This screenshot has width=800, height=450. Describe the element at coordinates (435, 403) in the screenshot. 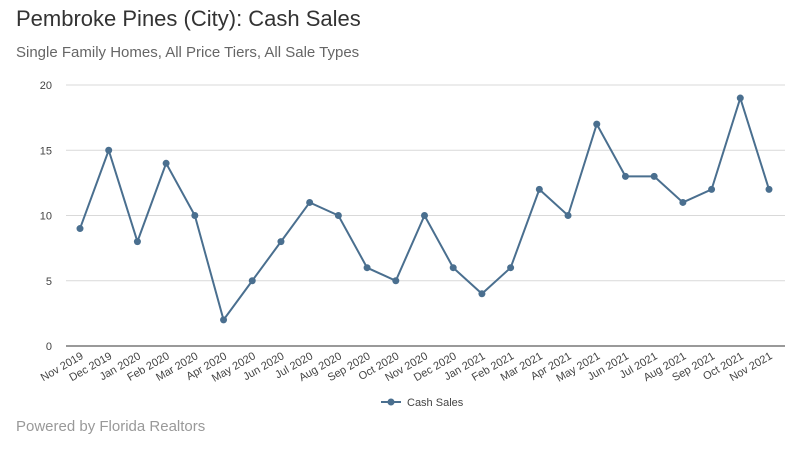

I see `legend-label: Cash Sales` at that location.